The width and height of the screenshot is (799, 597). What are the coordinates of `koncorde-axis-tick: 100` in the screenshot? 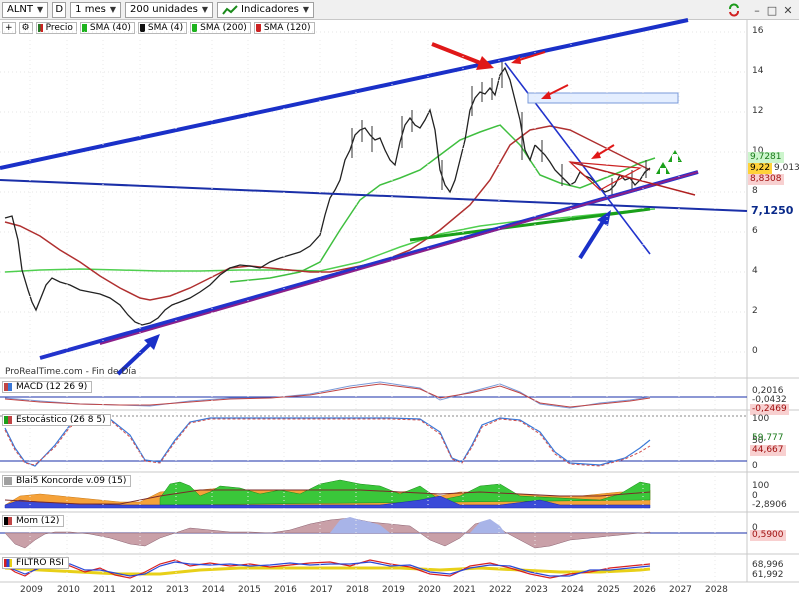 It's located at (761, 486).